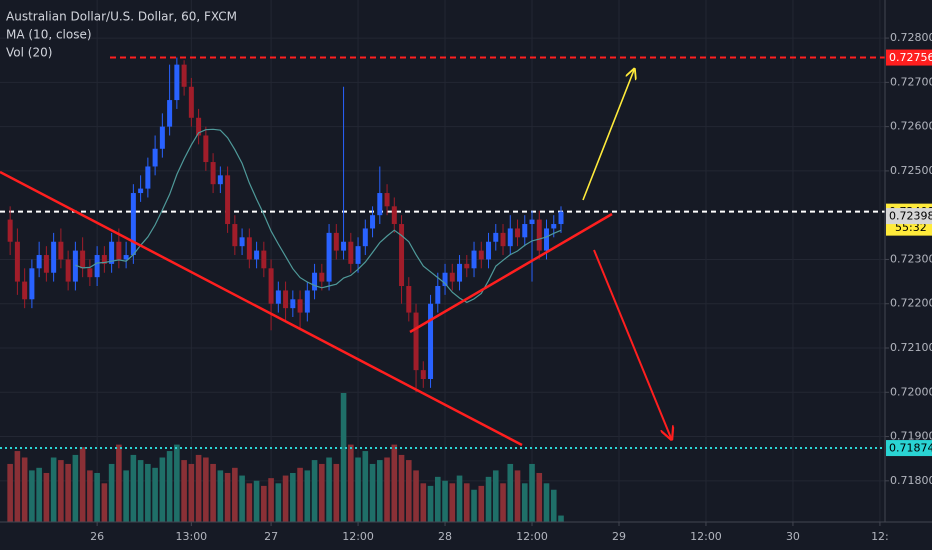 The image size is (932, 550). What do you see at coordinates (511, 273) in the screenshot?
I see `trend-line` at bounding box center [511, 273].